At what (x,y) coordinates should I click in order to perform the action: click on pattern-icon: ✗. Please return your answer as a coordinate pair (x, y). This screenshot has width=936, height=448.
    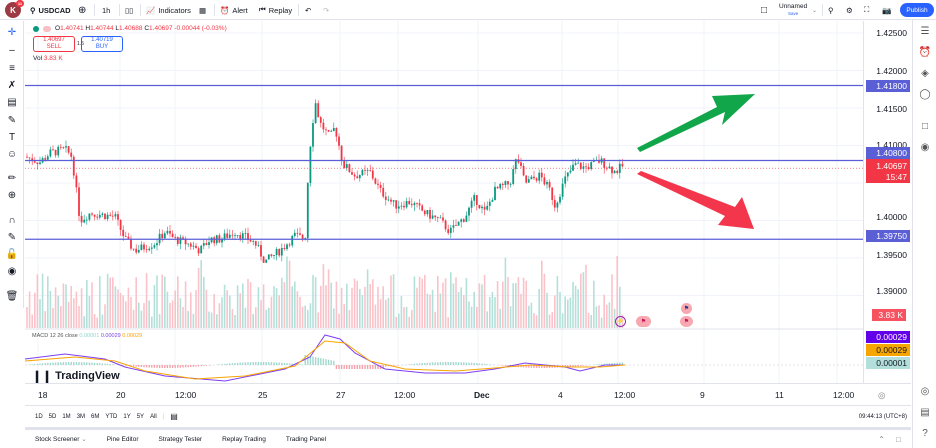
    Looking at the image, I should click on (12, 85).